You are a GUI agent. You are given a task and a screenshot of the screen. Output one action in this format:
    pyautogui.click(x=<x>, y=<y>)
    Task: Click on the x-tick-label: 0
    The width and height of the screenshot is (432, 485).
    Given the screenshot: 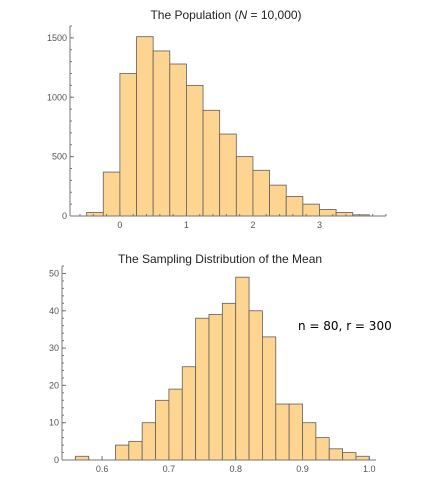 What is the action you would take?
    pyautogui.click(x=119, y=225)
    